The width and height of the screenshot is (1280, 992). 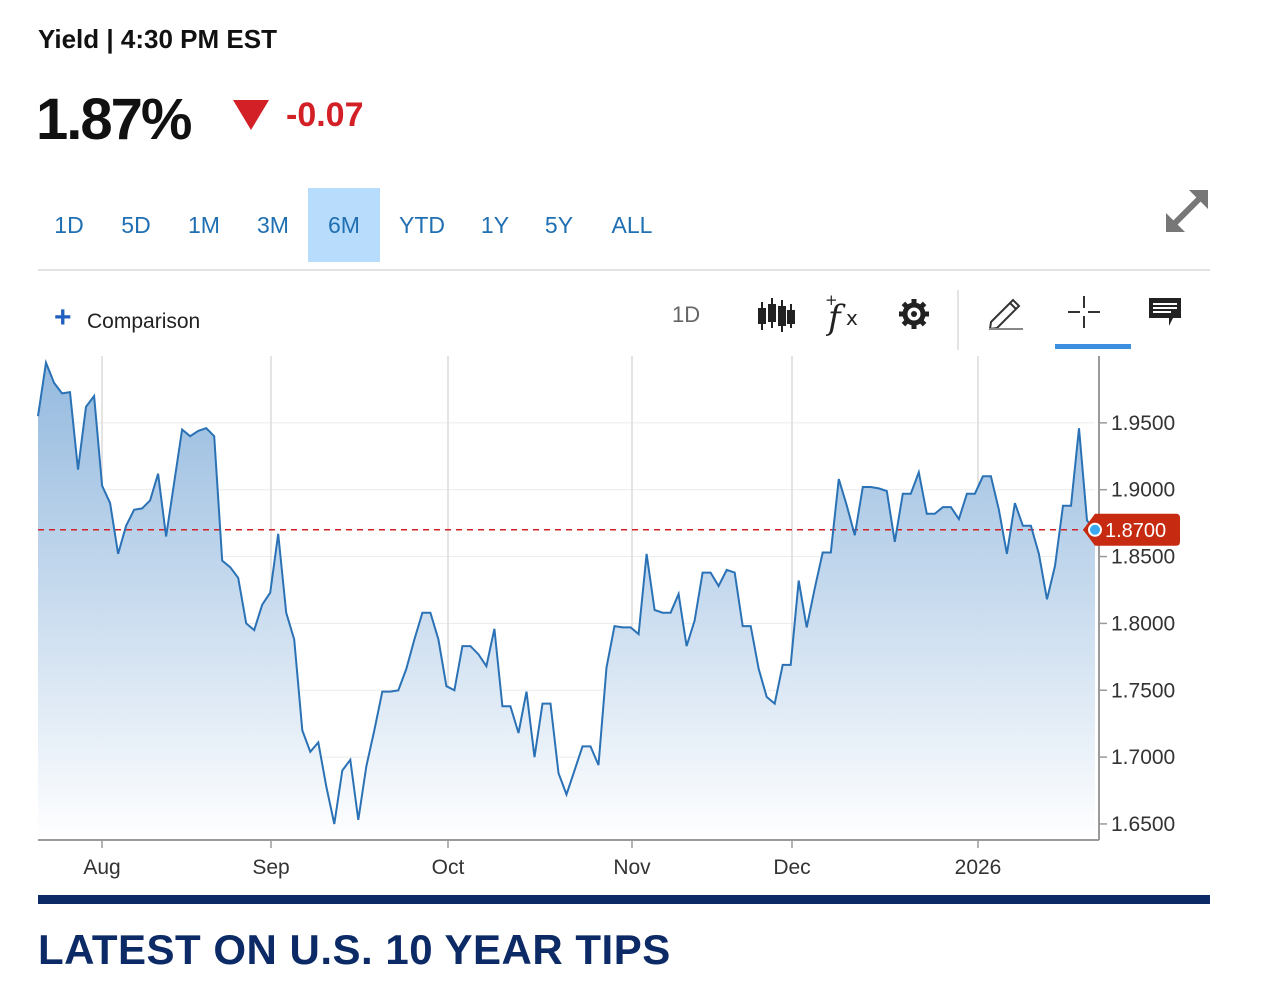 I want to click on tab-3m: 3M, so click(x=273, y=225).